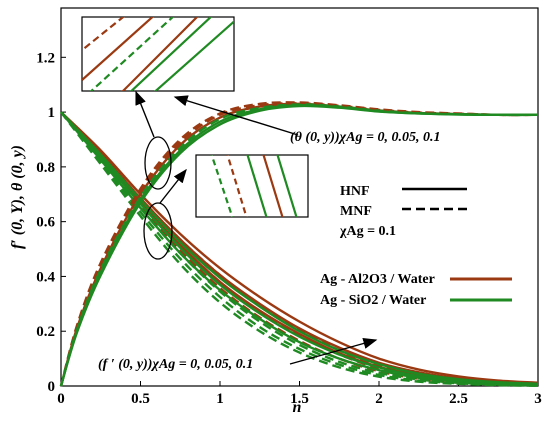  What do you see at coordinates (17, 197) in the screenshot?
I see `y-axis-label: f′ (0, Y), θ (0, y)` at bounding box center [17, 197].